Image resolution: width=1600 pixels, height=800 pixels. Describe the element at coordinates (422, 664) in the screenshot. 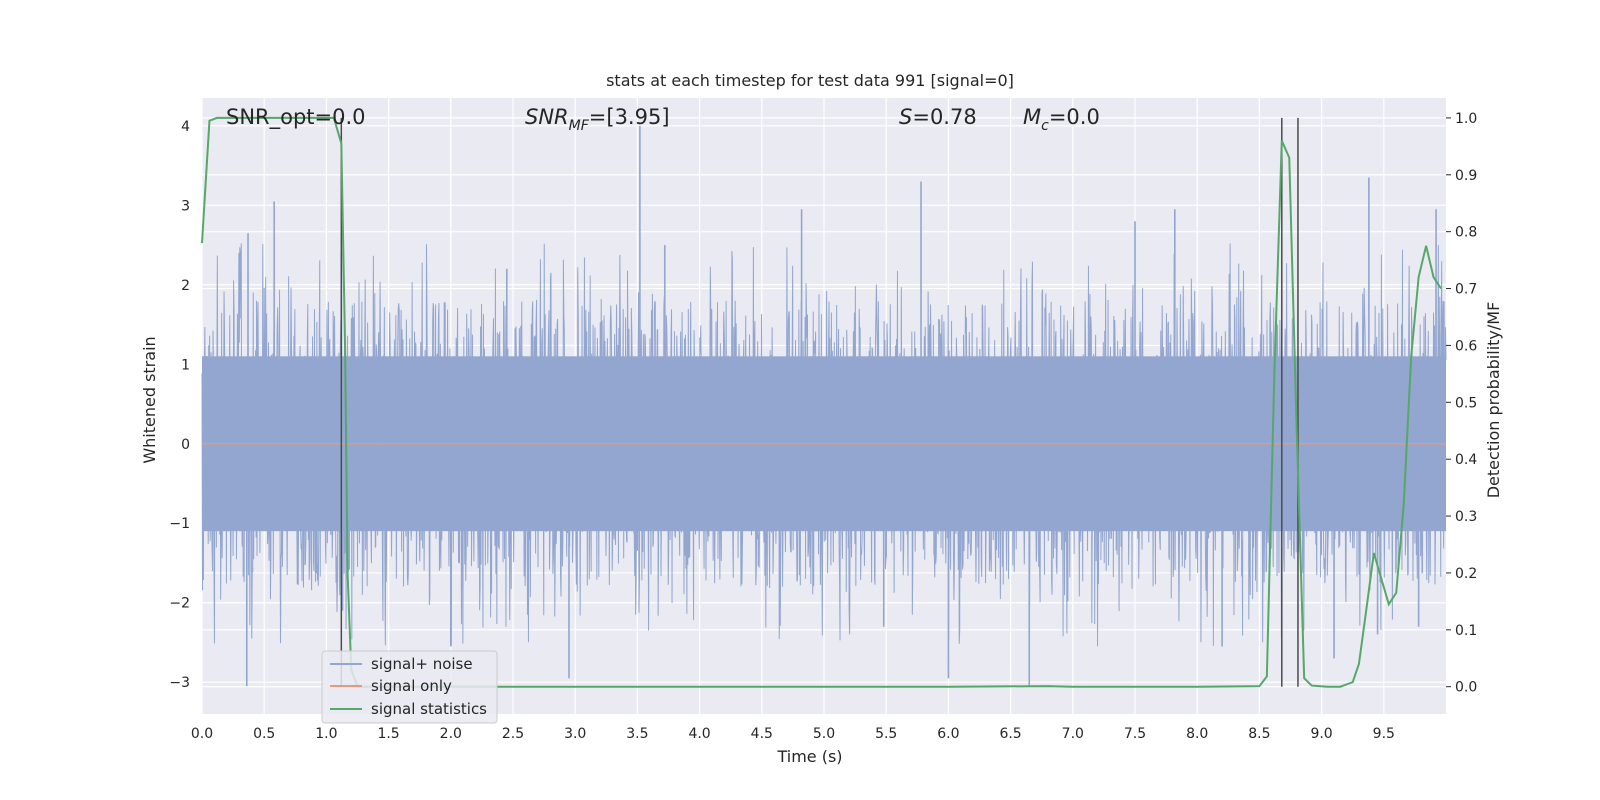

I see `legend-label-signal-plus-noise: signal+ noise` at that location.